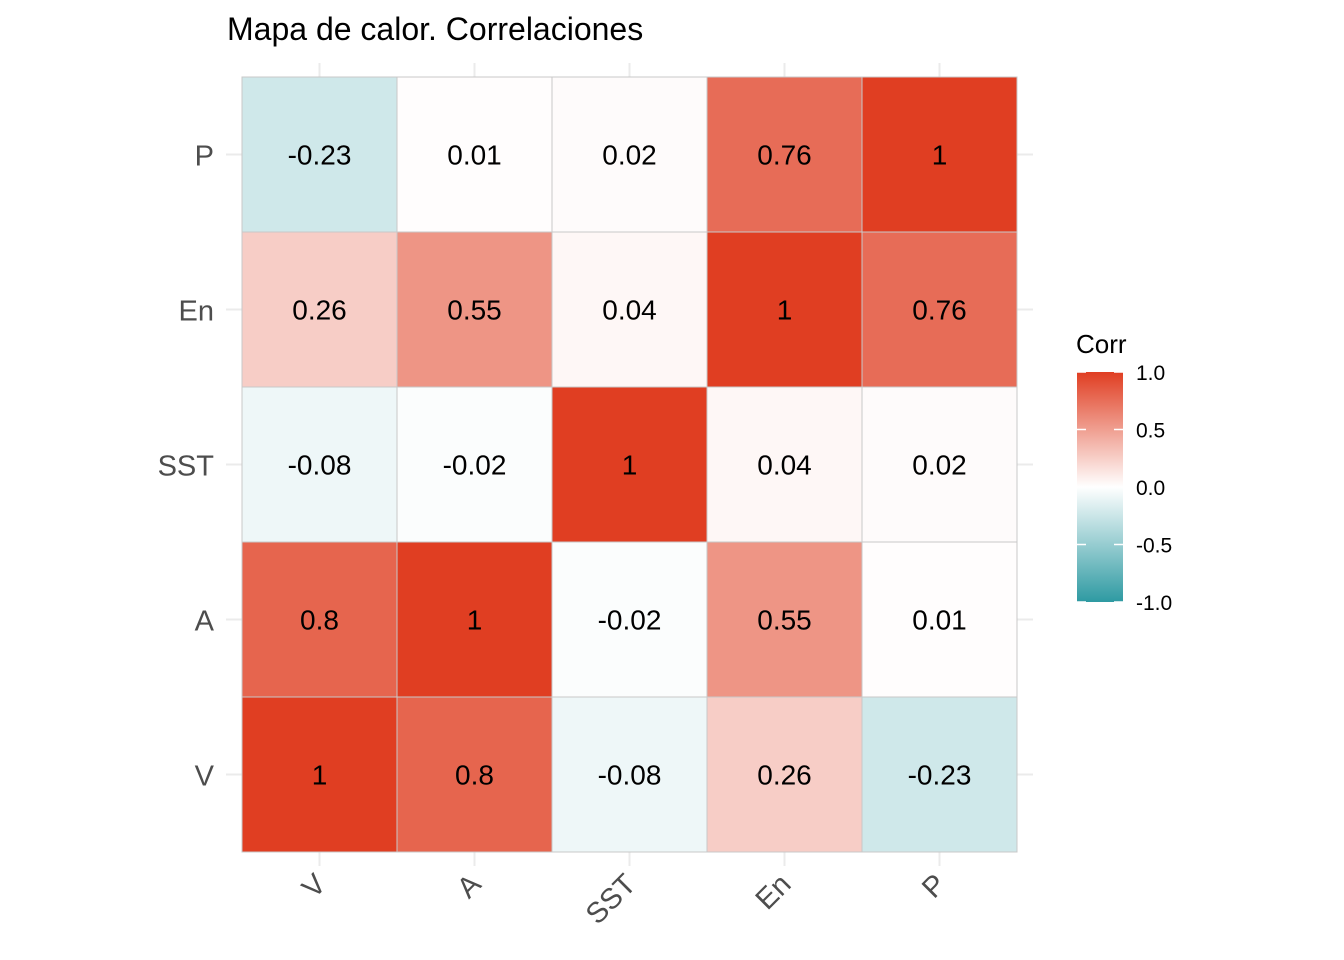 This screenshot has height=960, width=1344. I want to click on y-tick-label-v: V, so click(205, 777).